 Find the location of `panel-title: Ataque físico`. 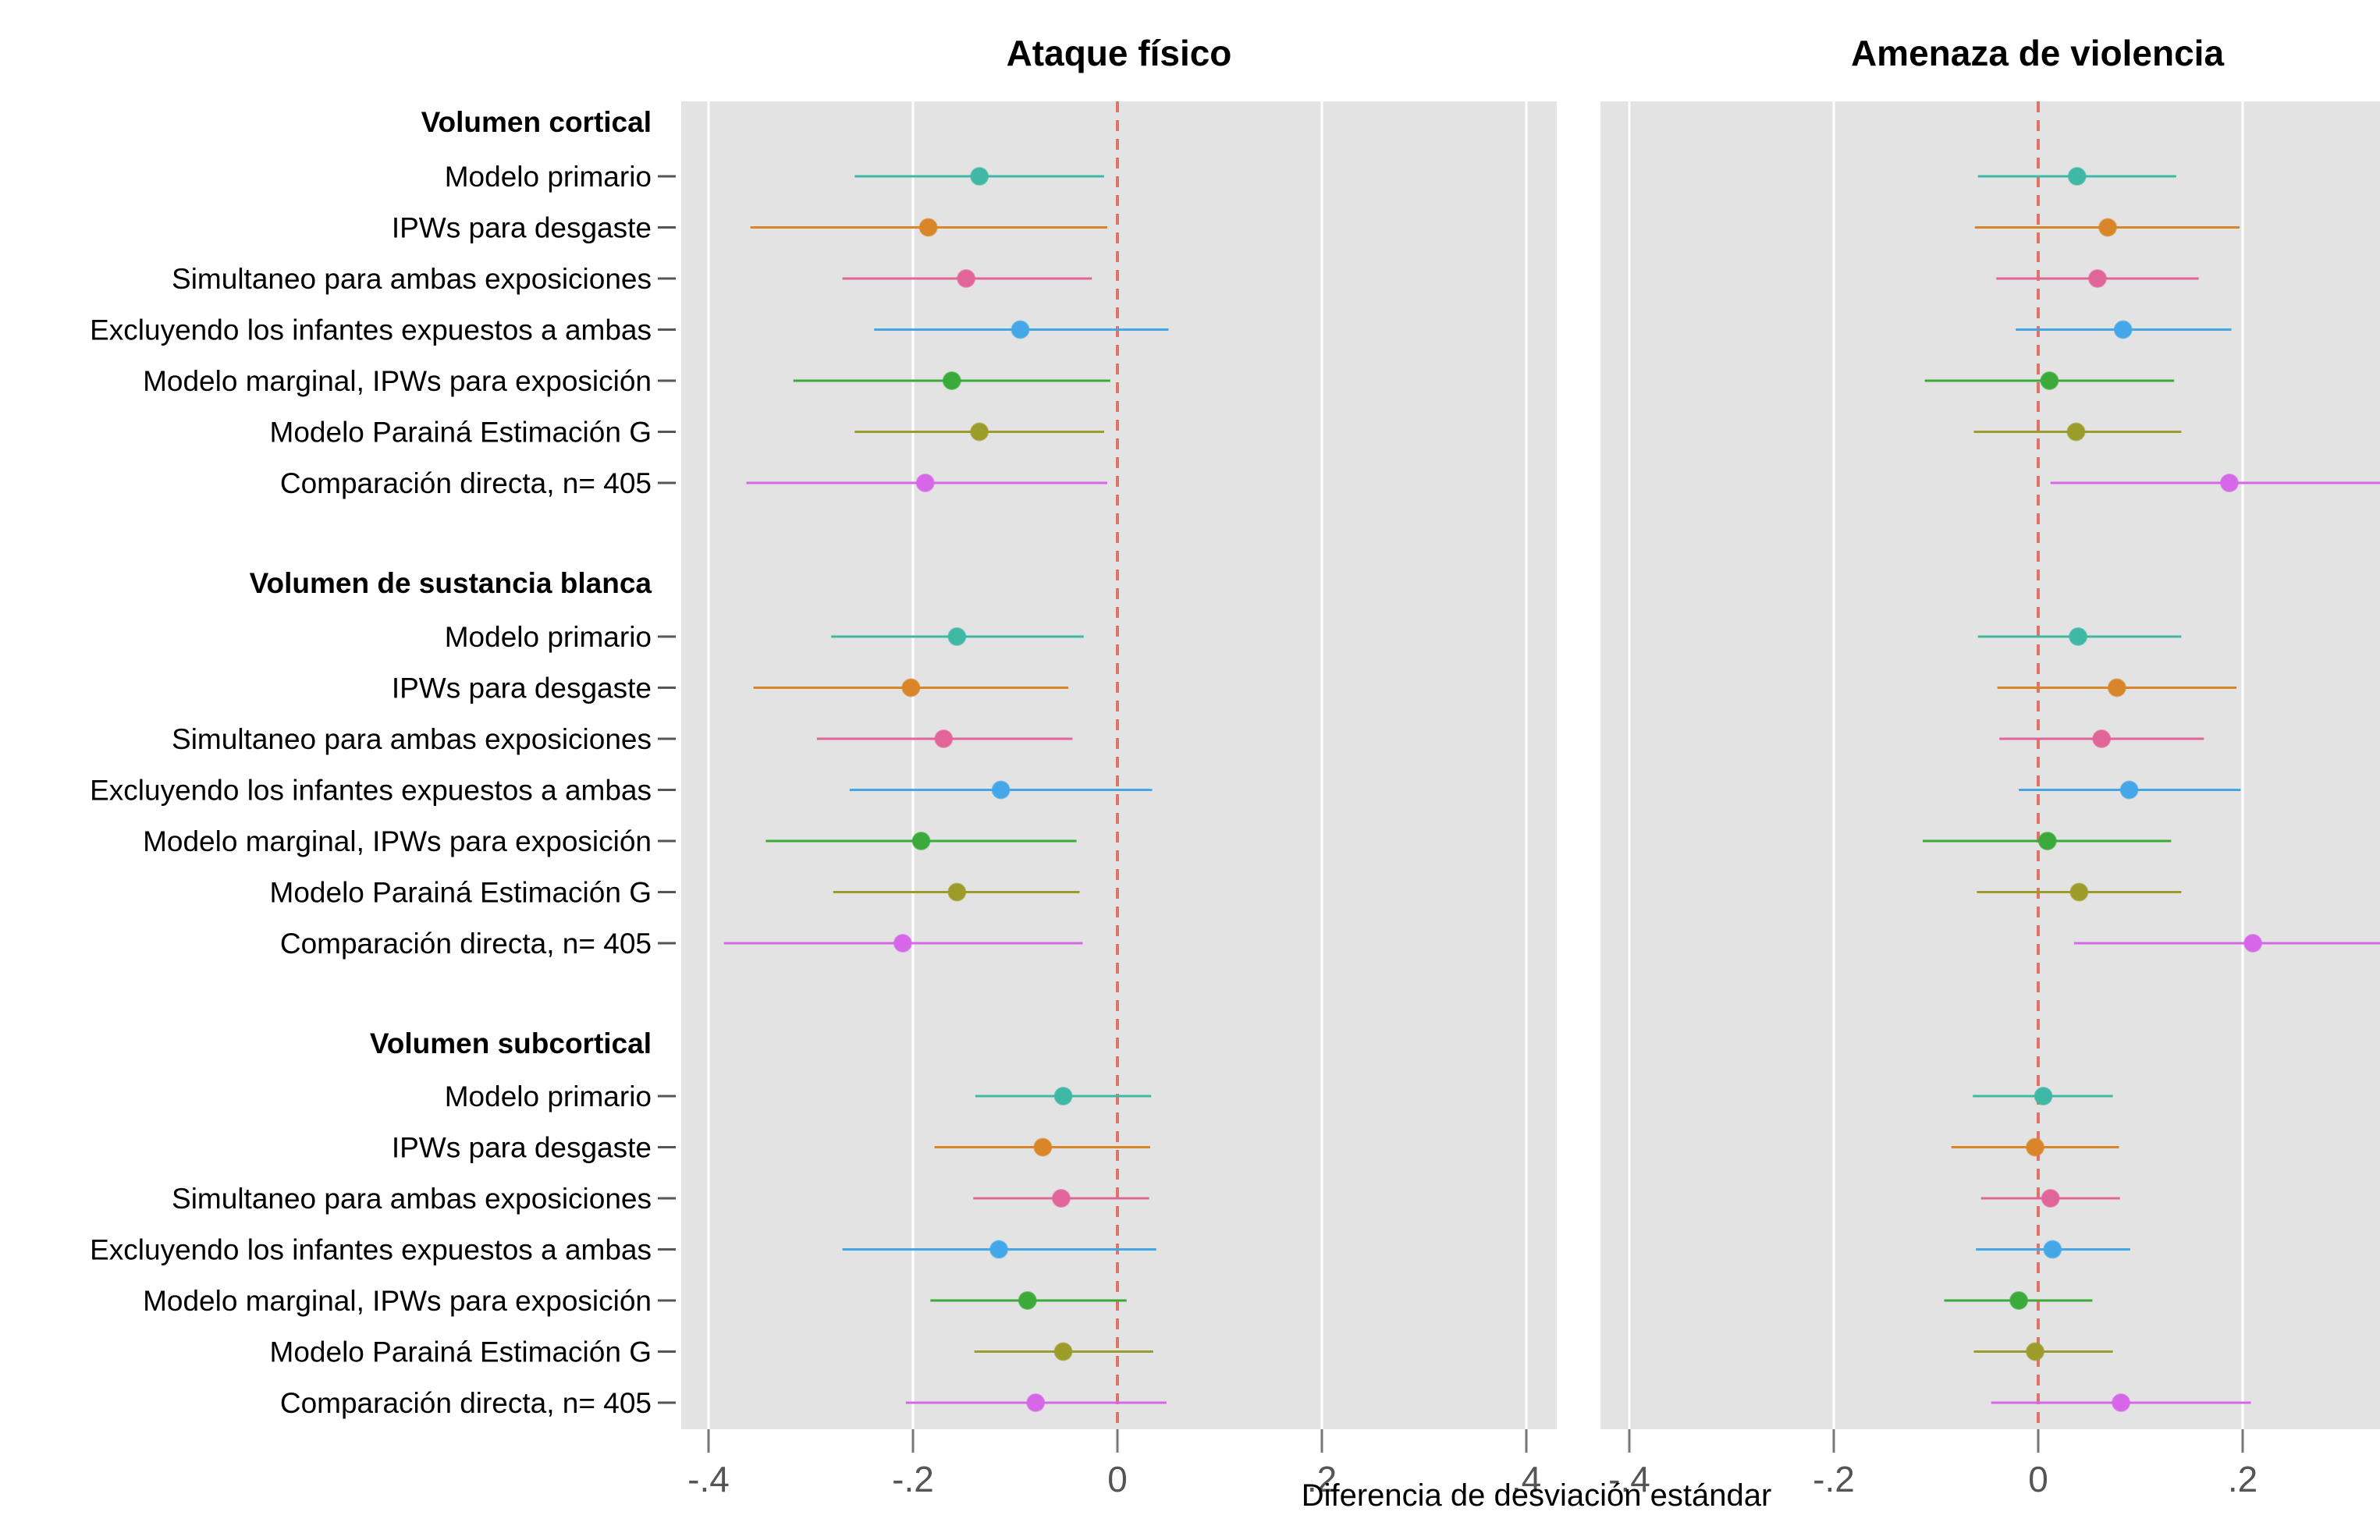

panel-title: Ataque físico is located at coordinates (1119, 53).